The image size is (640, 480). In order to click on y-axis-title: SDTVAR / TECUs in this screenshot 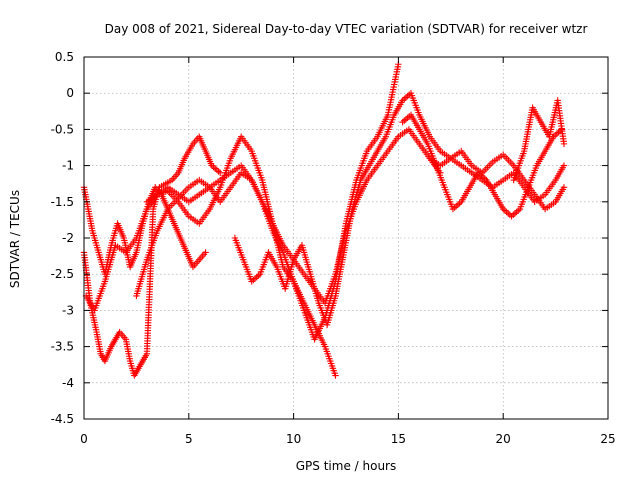, I will do `click(15, 239)`.